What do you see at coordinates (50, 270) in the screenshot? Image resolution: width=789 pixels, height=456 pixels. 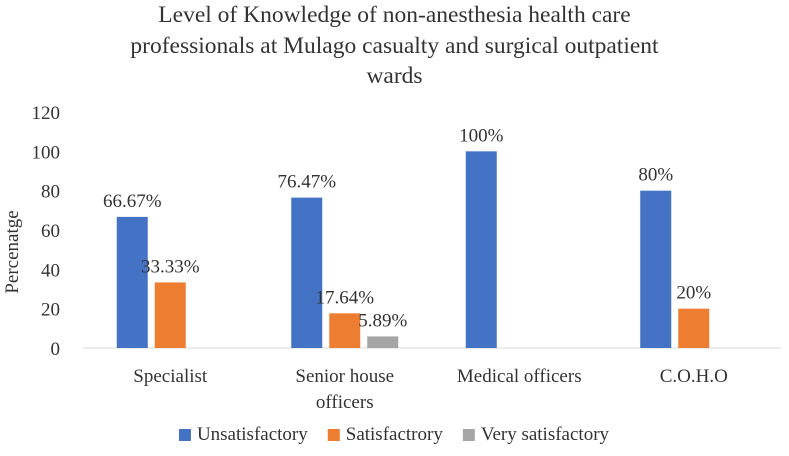 I see `y-tick-label: 40` at bounding box center [50, 270].